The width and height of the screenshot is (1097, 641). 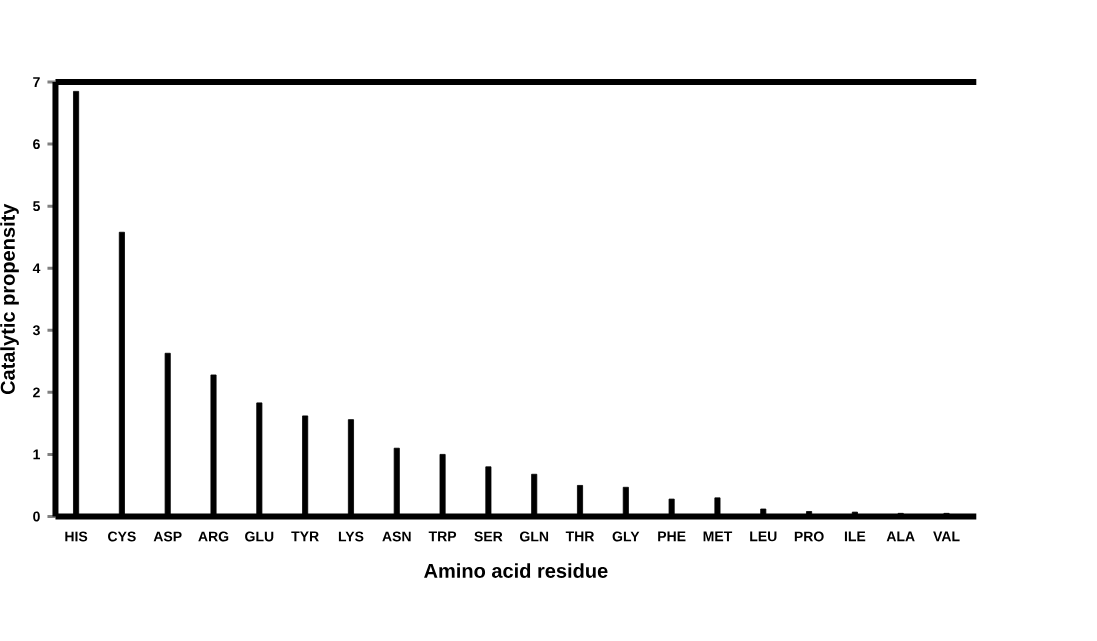 What do you see at coordinates (763, 536) in the screenshot?
I see `x-tick-label: LEU` at bounding box center [763, 536].